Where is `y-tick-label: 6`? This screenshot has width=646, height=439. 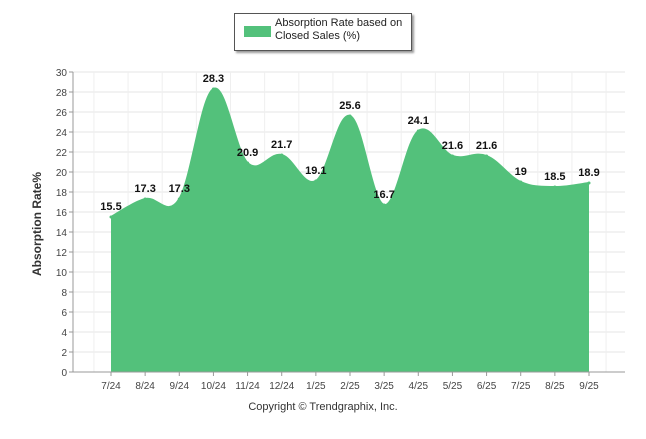
y-tick-label: 6 is located at coordinates (64, 313).